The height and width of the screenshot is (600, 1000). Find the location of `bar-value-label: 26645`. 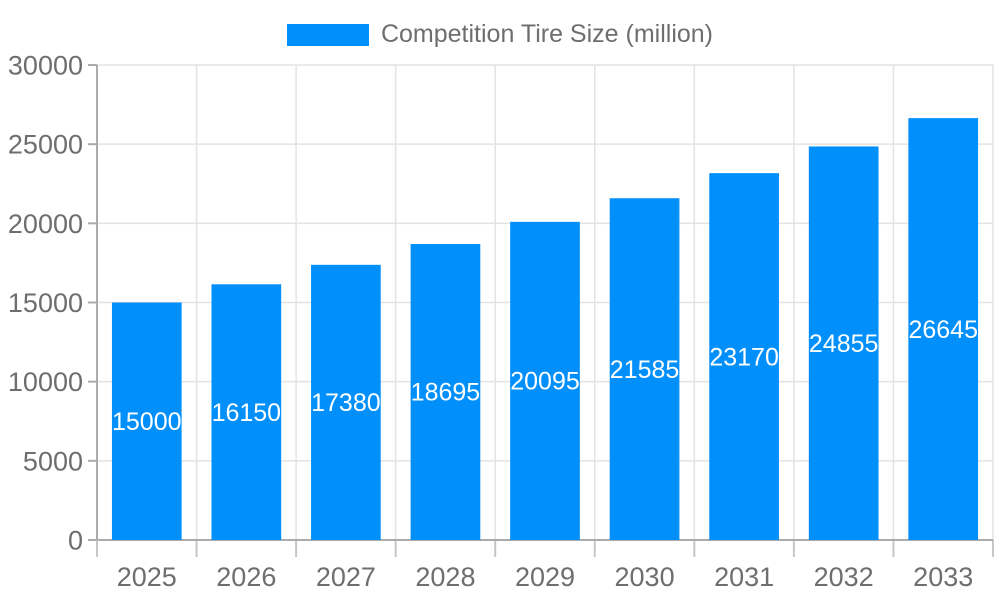

bar-value-label: 26645 is located at coordinates (943, 330).